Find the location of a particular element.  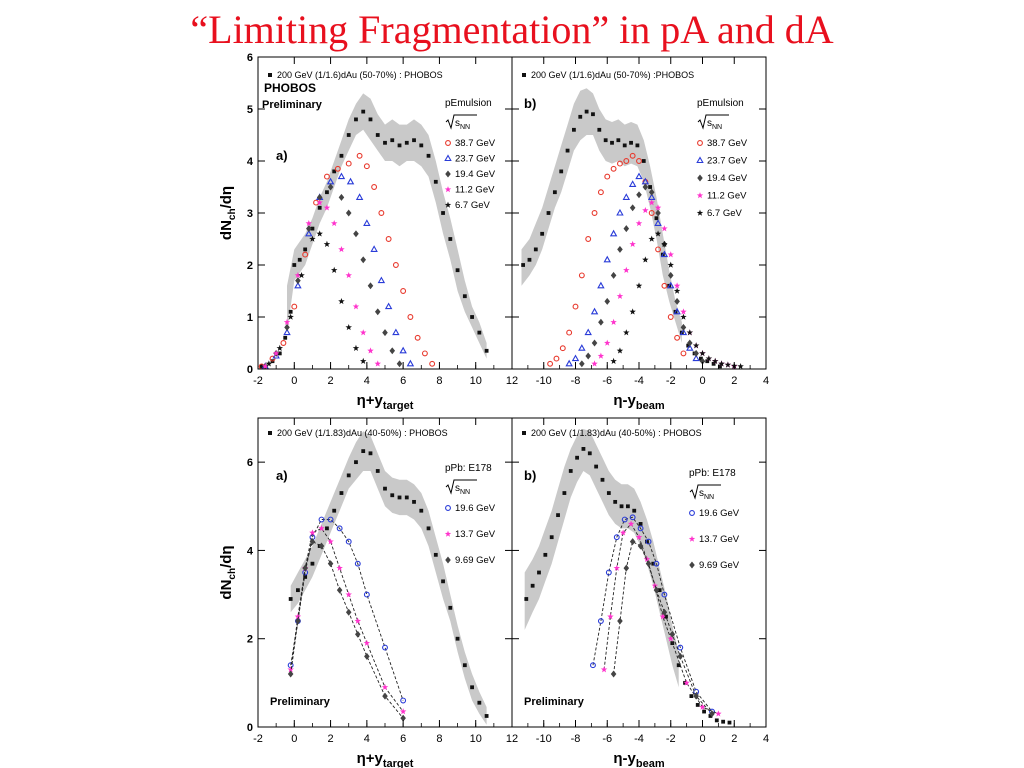

legend-marker-main is located at coordinates (270, 433).